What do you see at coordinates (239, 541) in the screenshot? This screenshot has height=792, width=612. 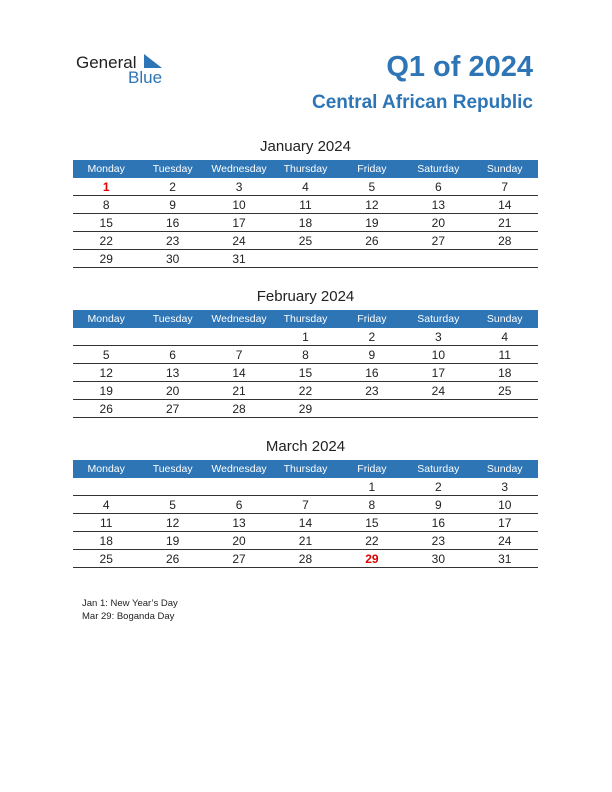 I see `day-cell: 20` at bounding box center [239, 541].